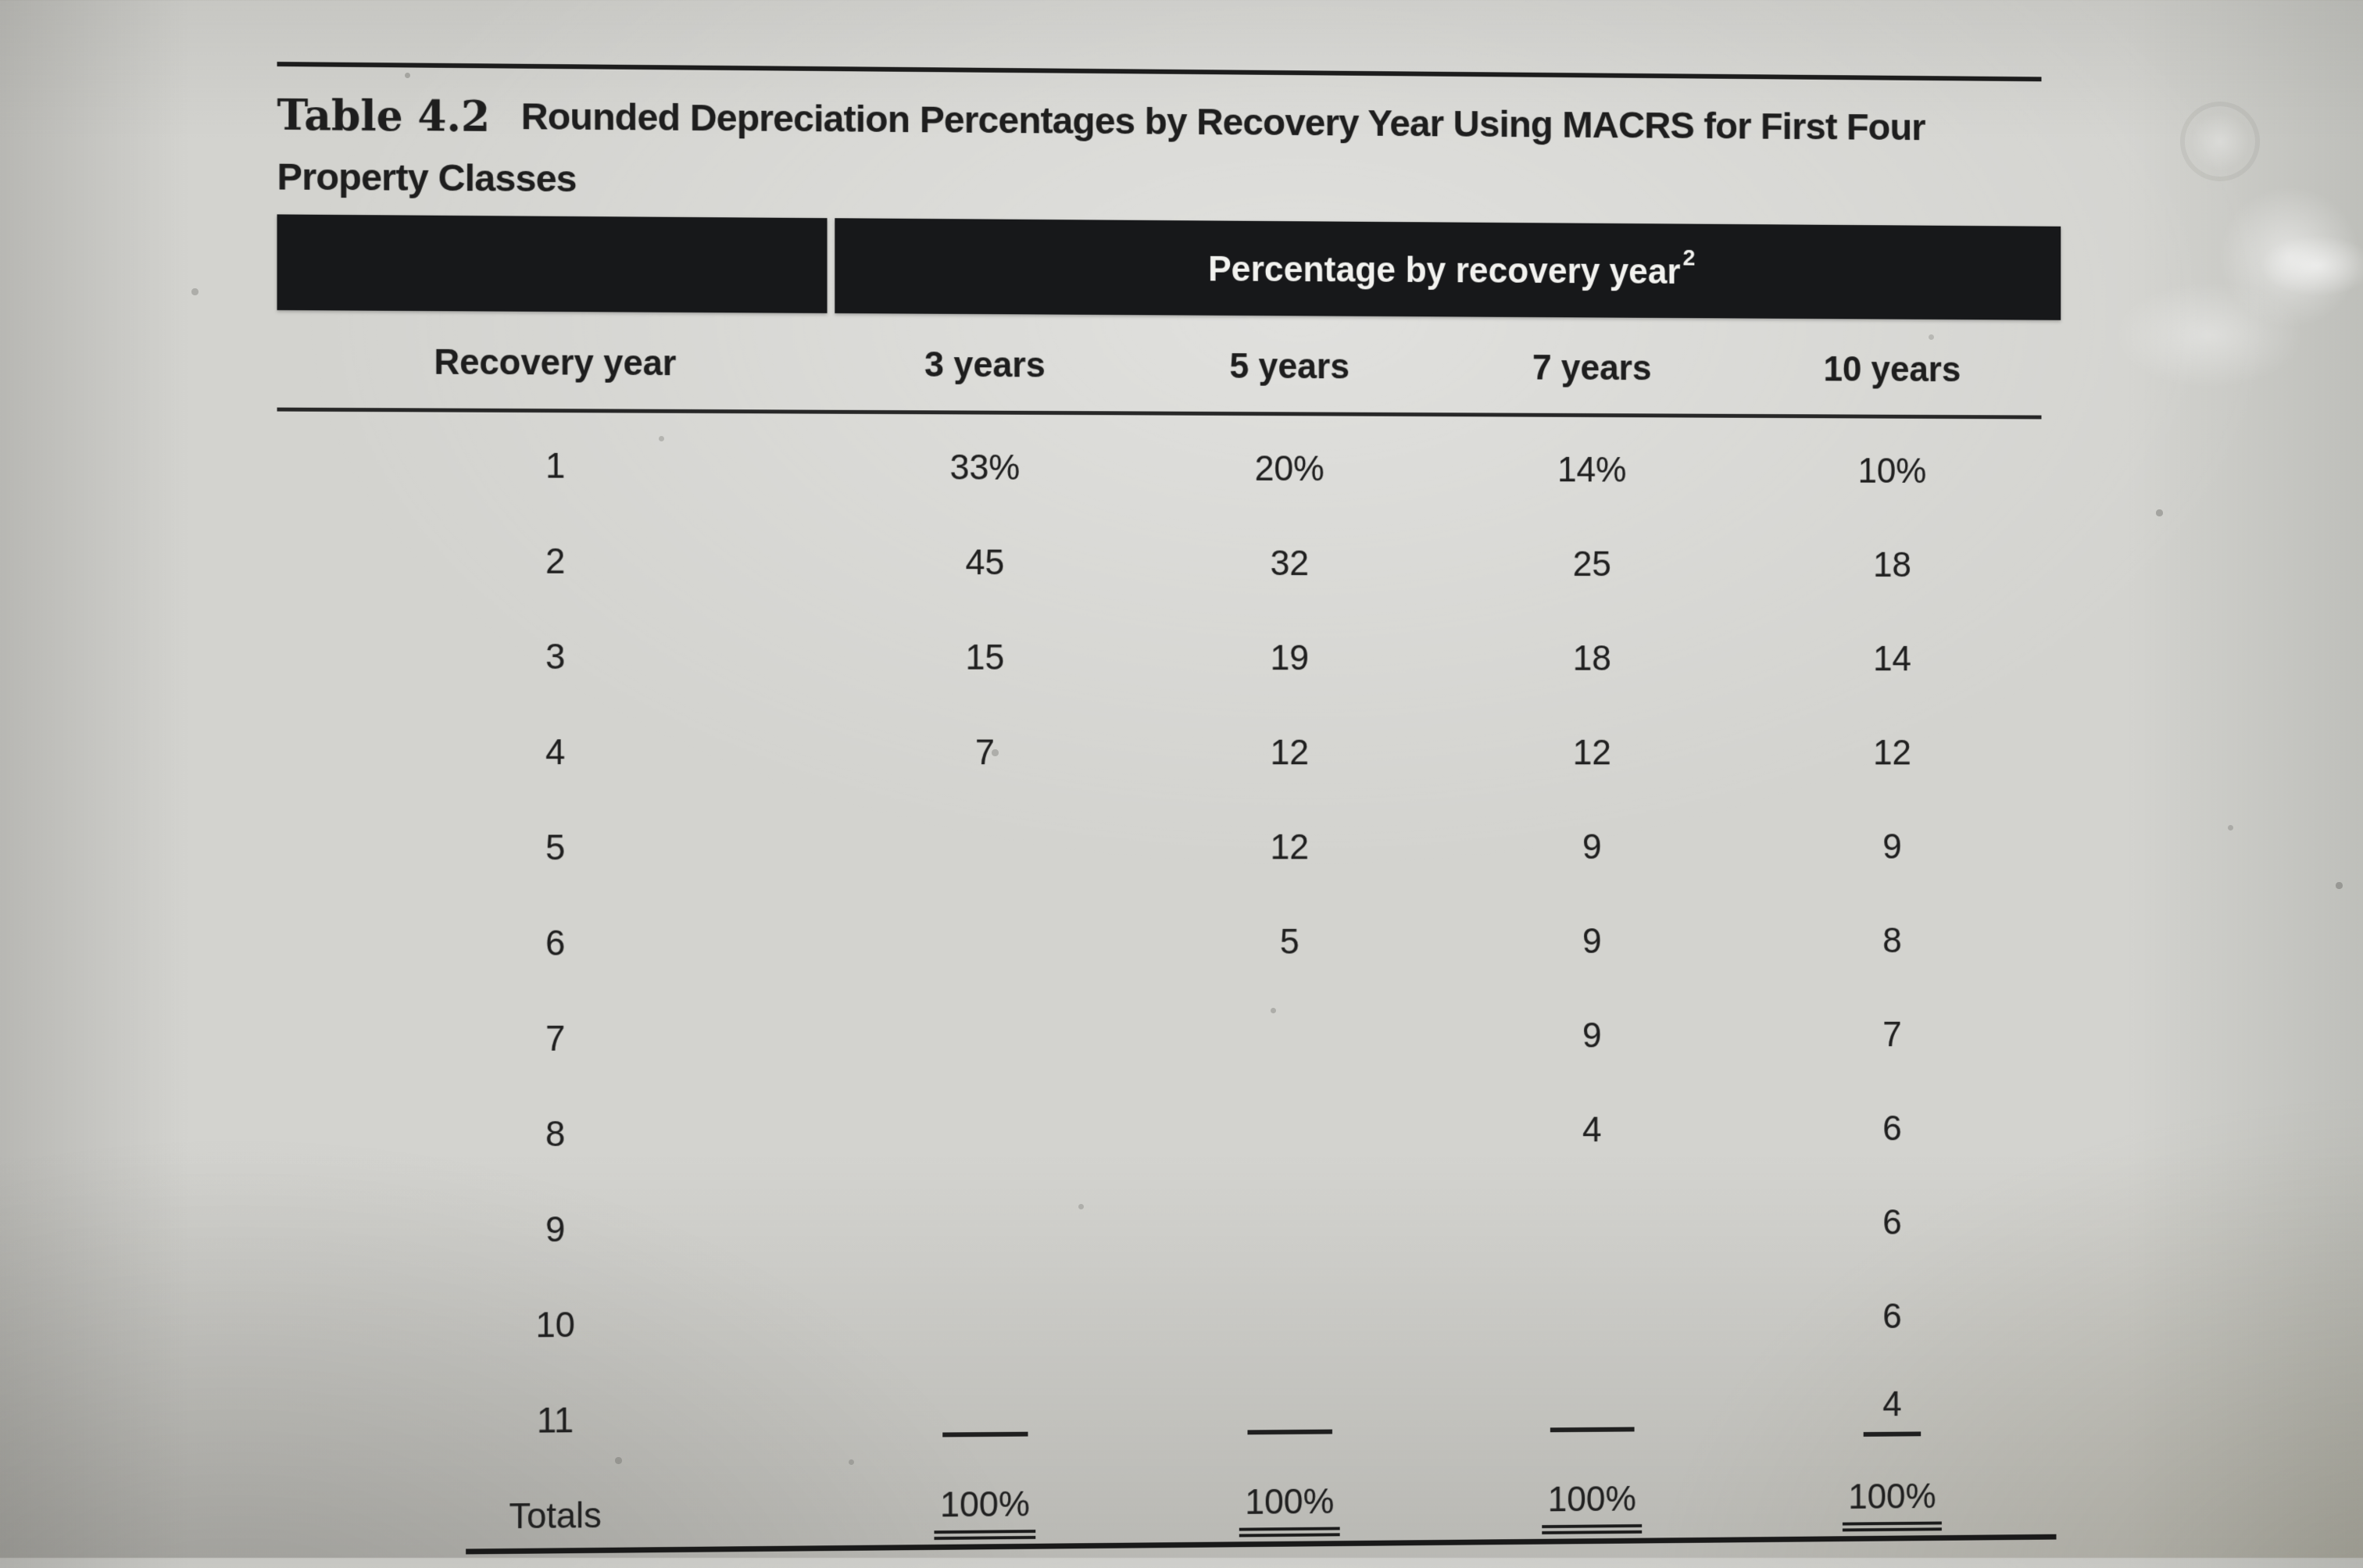  Describe the element at coordinates (985, 561) in the screenshot. I see `value-cell-3-years: 45` at that location.